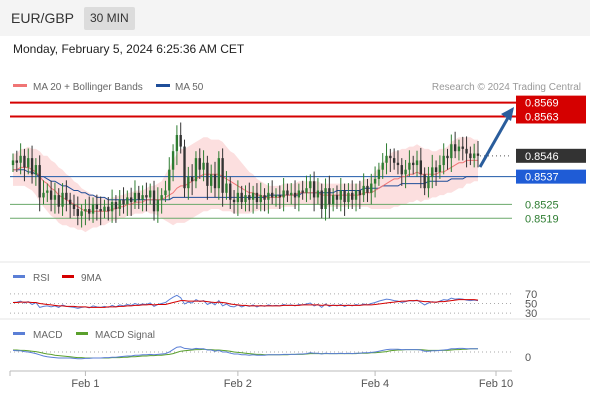  What do you see at coordinates (85, 384) in the screenshot?
I see `x-tick-label-0: Feb 1` at bounding box center [85, 384].